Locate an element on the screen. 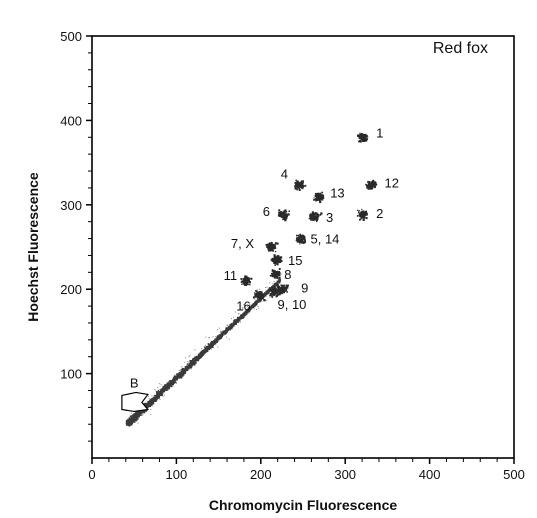 This screenshot has height=518, width=537. cluster-4: 4 is located at coordinates (294, 179).